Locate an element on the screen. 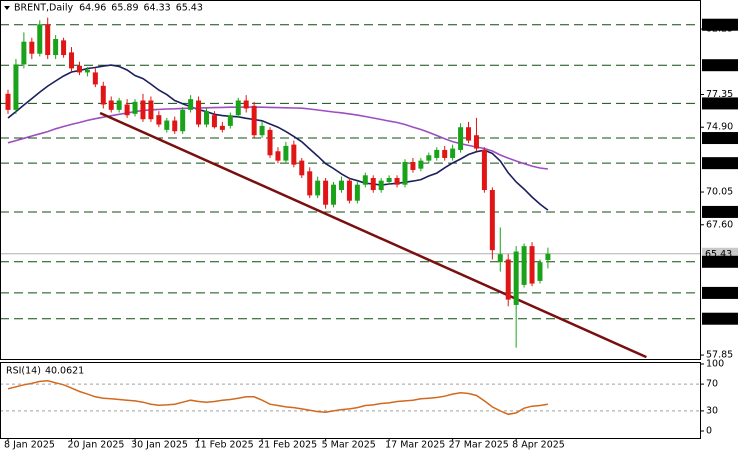 The height and width of the screenshot is (455, 741). rsi-plot is located at coordinates (350, 398).